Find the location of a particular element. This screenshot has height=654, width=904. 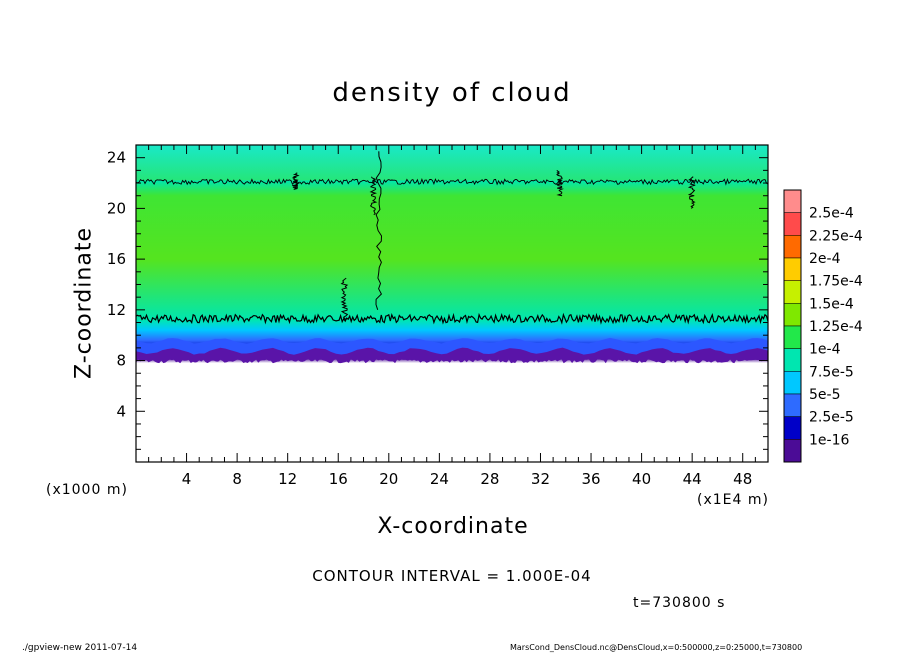

colorbar-frame is located at coordinates (792, 326).